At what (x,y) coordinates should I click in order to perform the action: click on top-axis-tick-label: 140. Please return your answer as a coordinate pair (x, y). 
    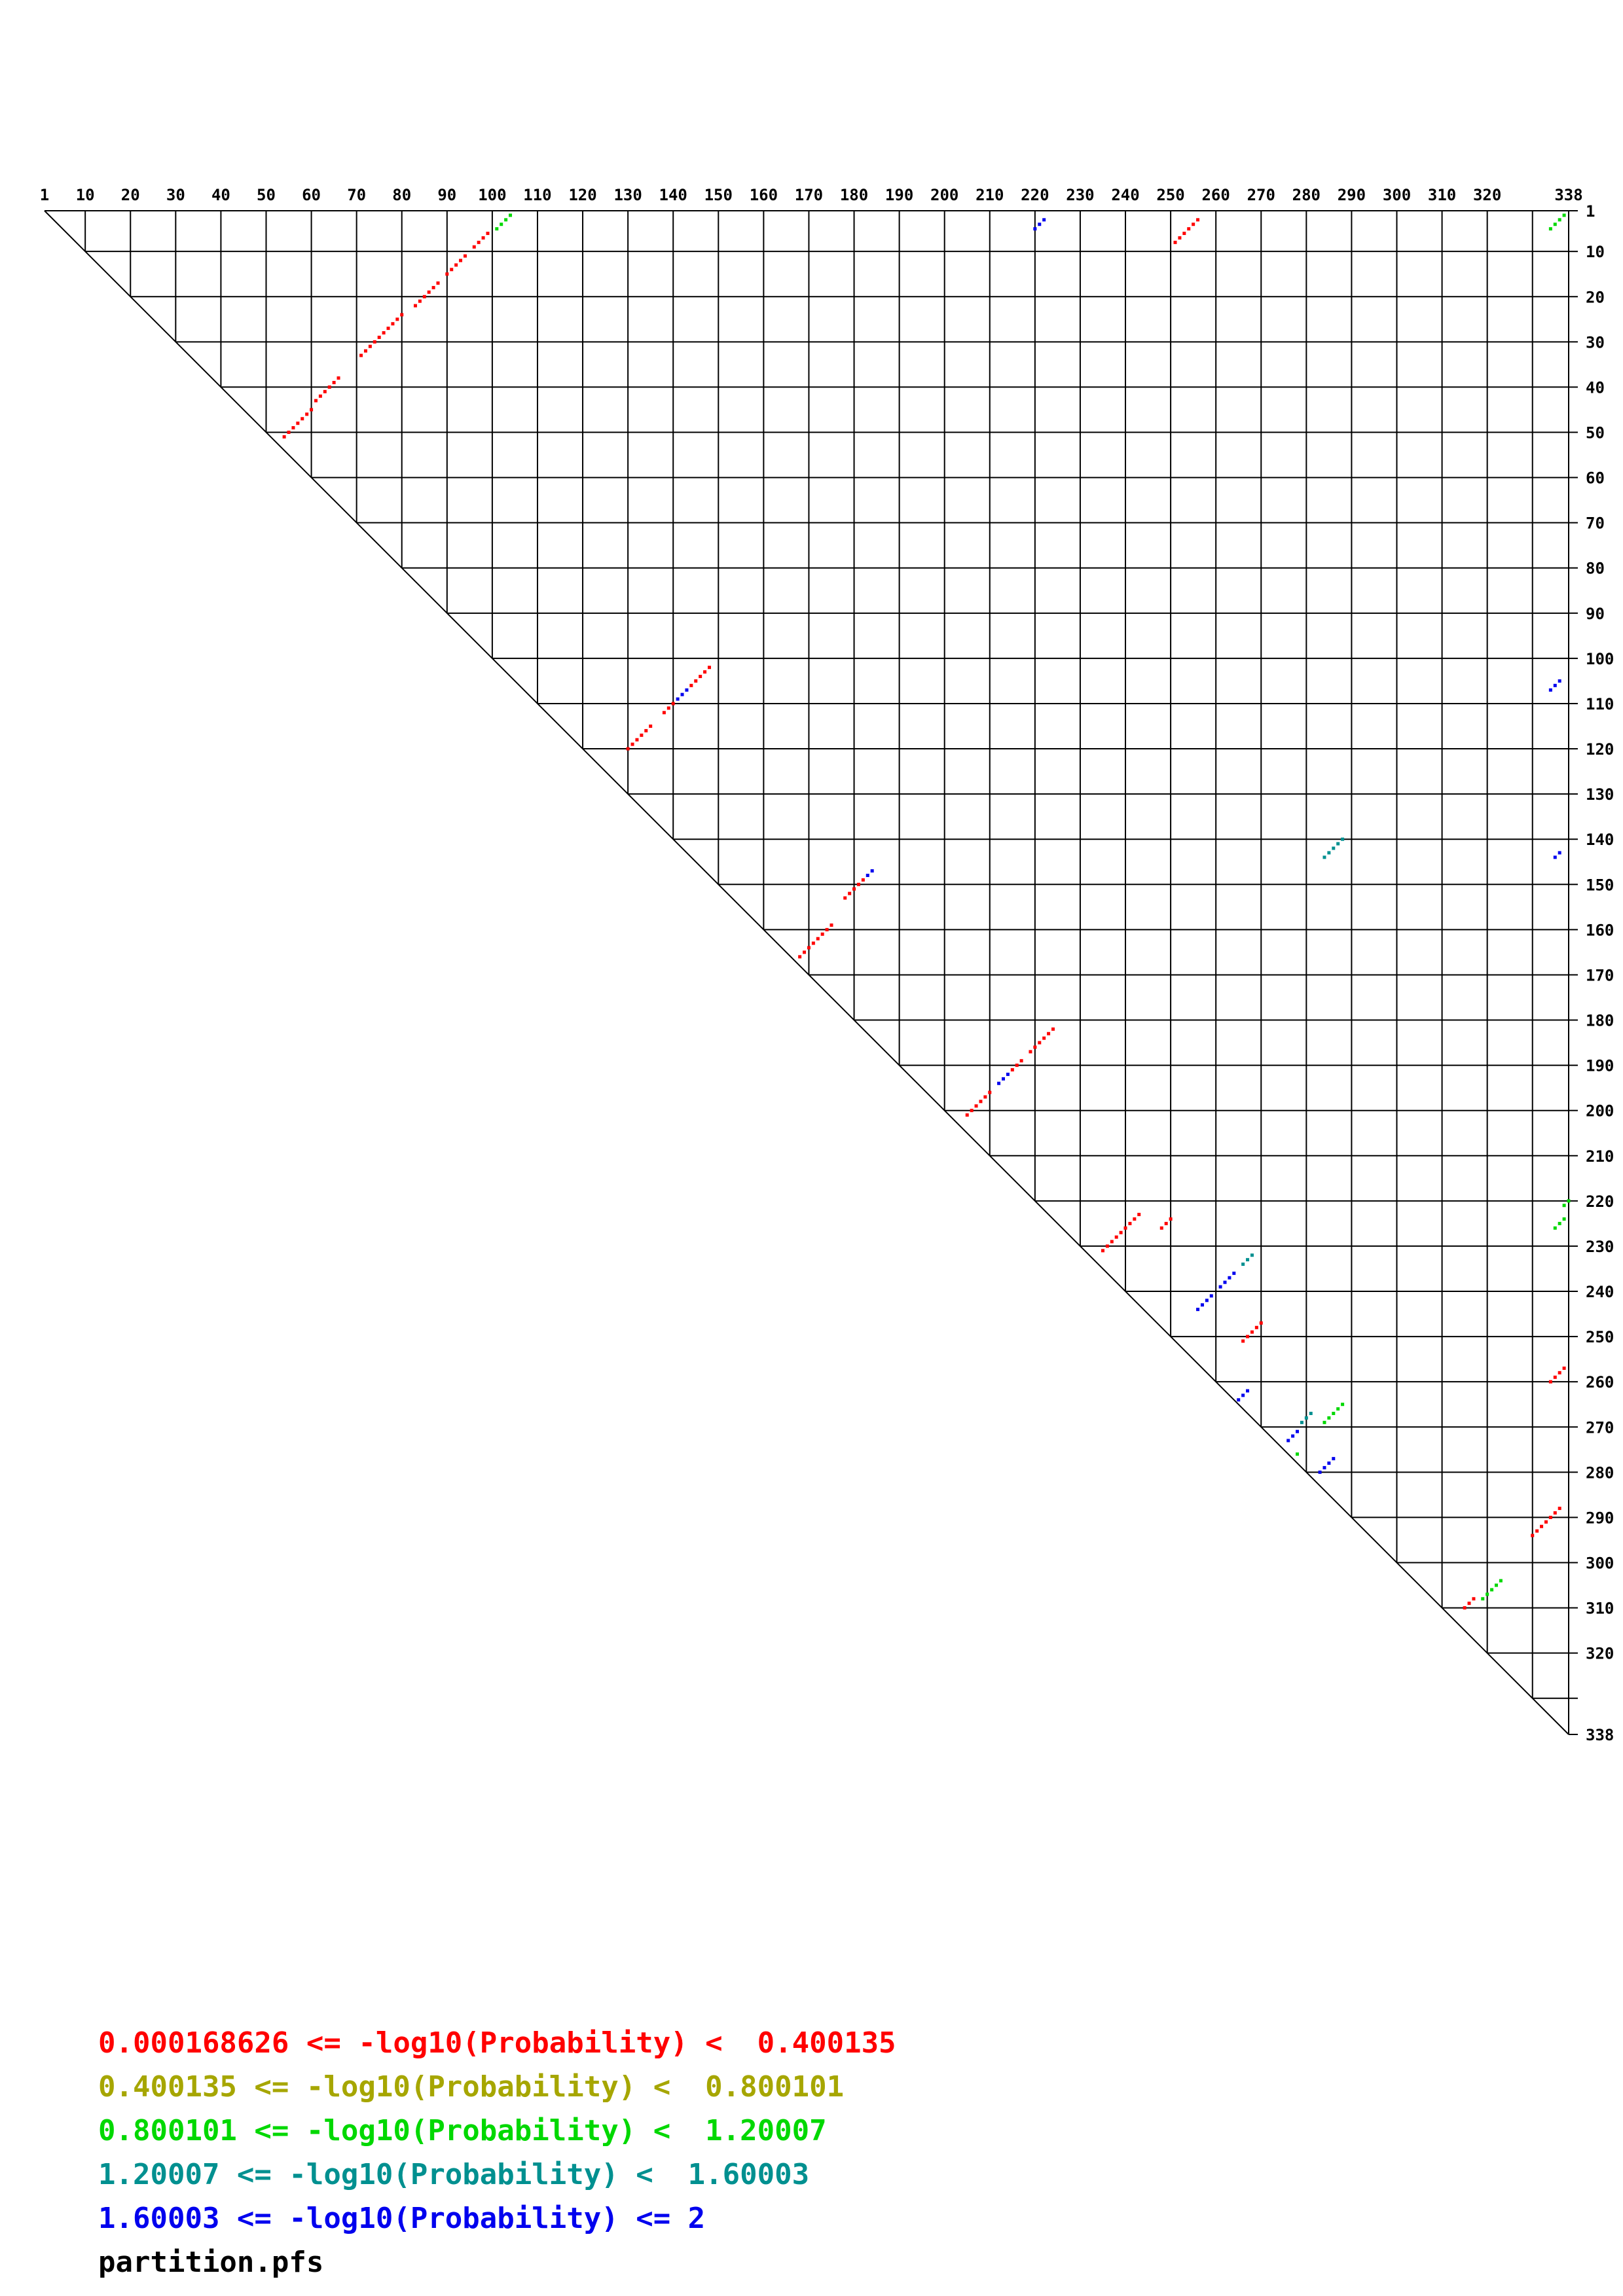
    Looking at the image, I should click on (673, 195).